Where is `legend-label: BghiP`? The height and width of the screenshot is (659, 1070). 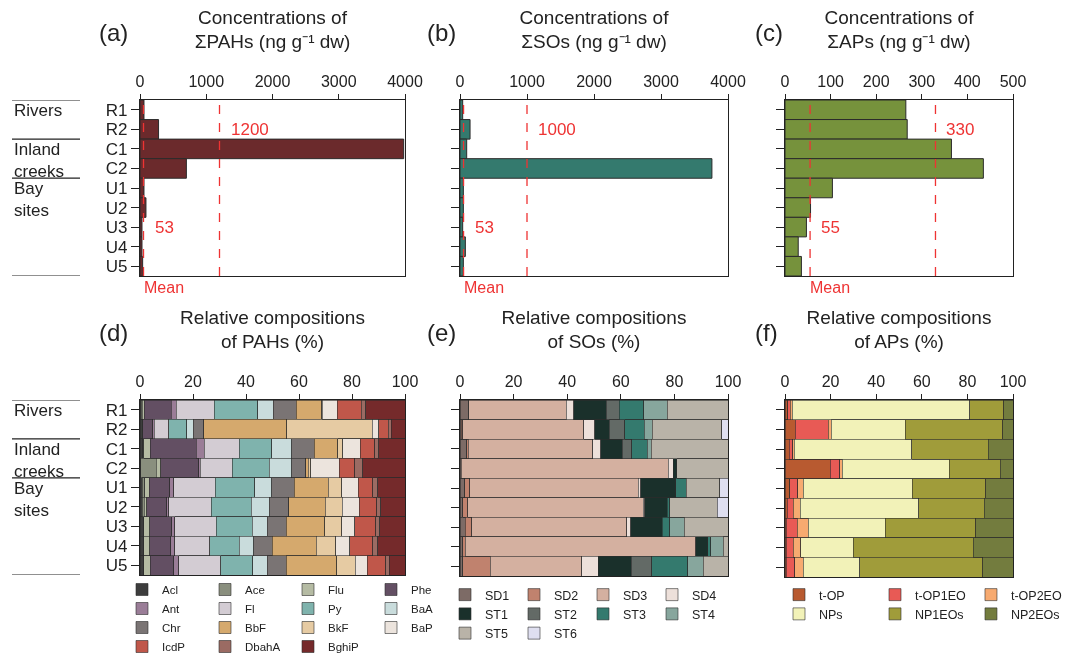
legend-label: BghiP is located at coordinates (344, 646).